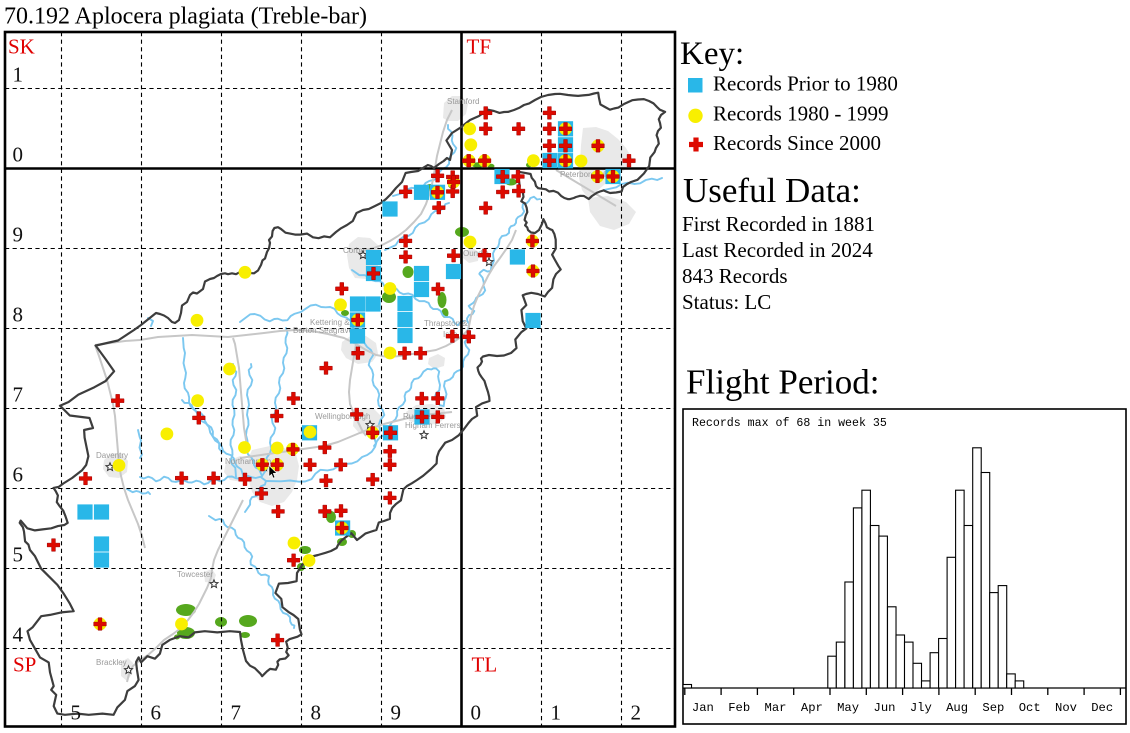 The width and height of the screenshot is (1130, 733). Describe the element at coordinates (636, 713) in the screenshot. I see `svg-text: 2` at that location.